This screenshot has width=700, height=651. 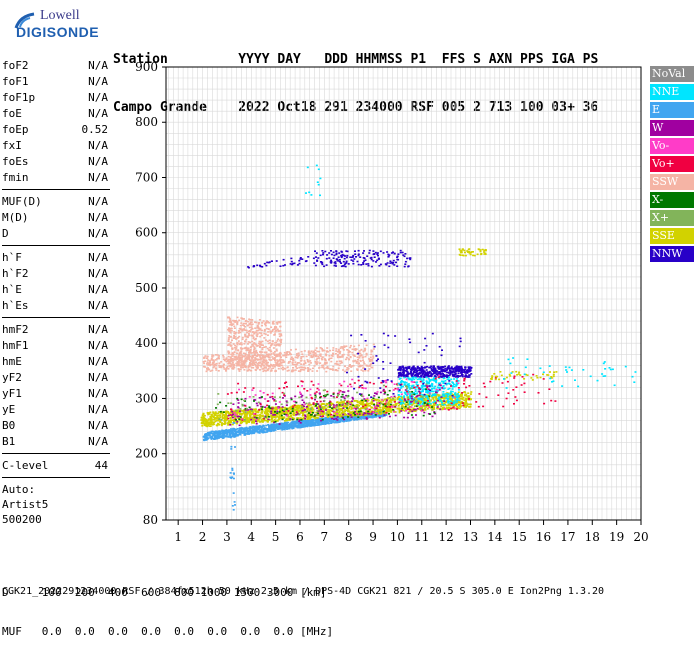 What do you see at coordinates (146, 122) in the screenshot?
I see `y-tick-label: 800` at bounding box center [146, 122].